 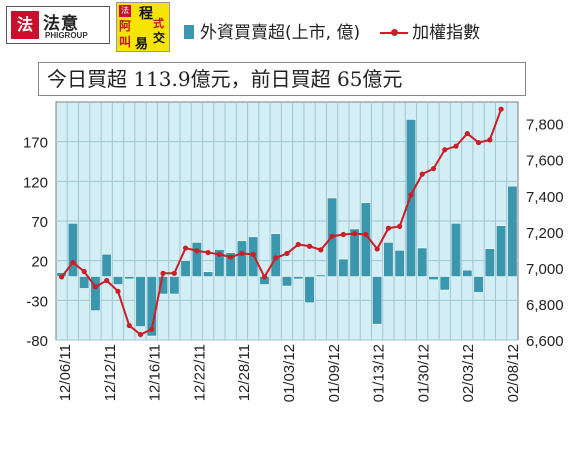 What do you see at coordinates (244, 372) in the screenshot?
I see `x-tick-label: 12/28/11` at bounding box center [244, 372].